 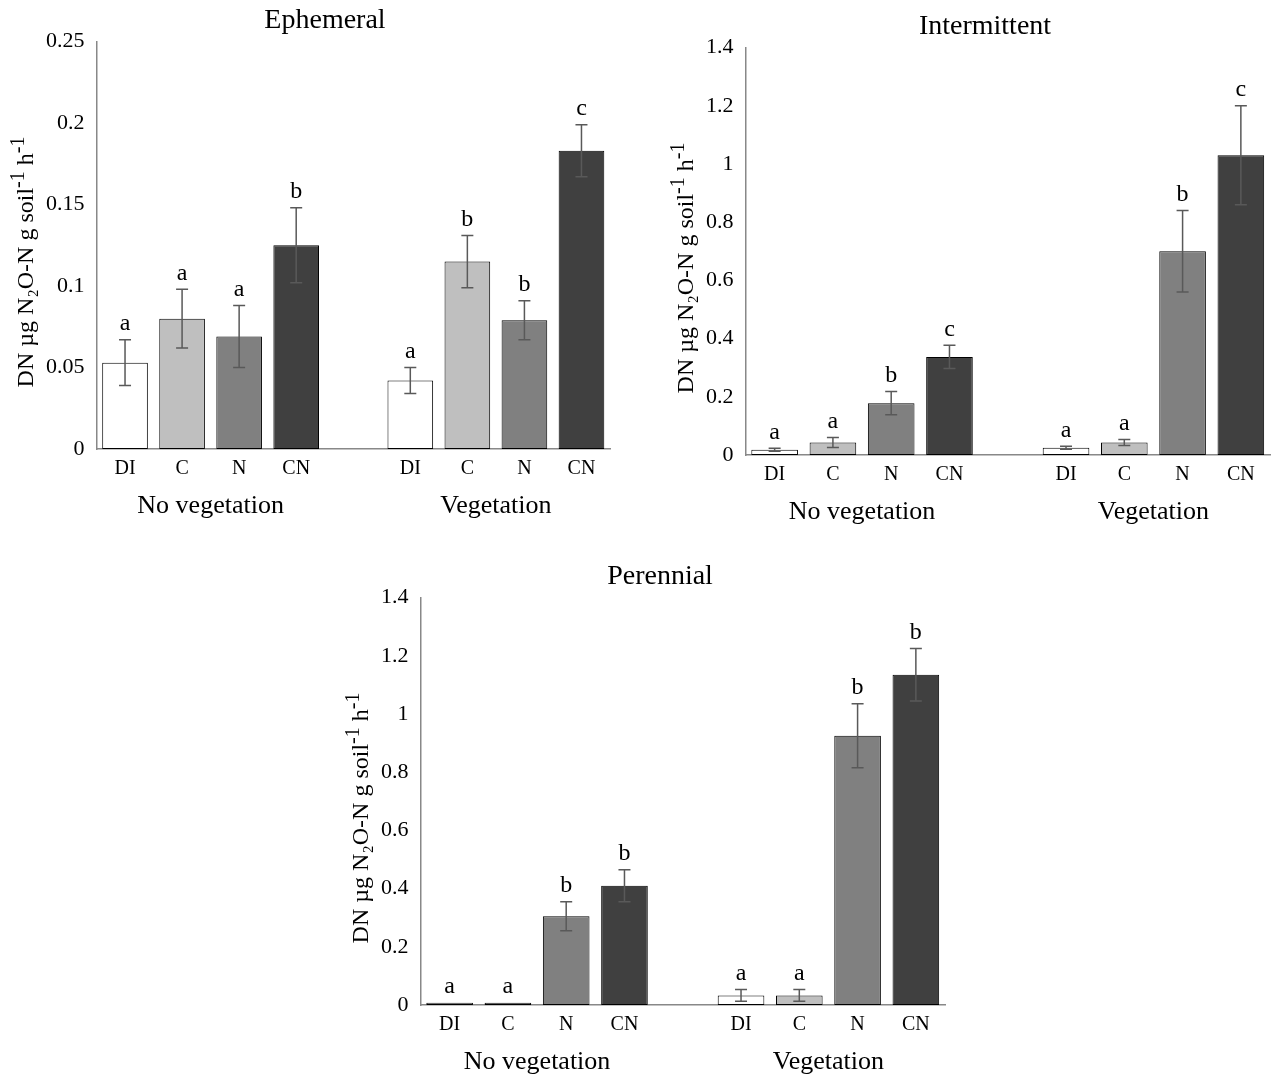 I want to click on y-tick-label: 0.25, so click(x=65, y=40).